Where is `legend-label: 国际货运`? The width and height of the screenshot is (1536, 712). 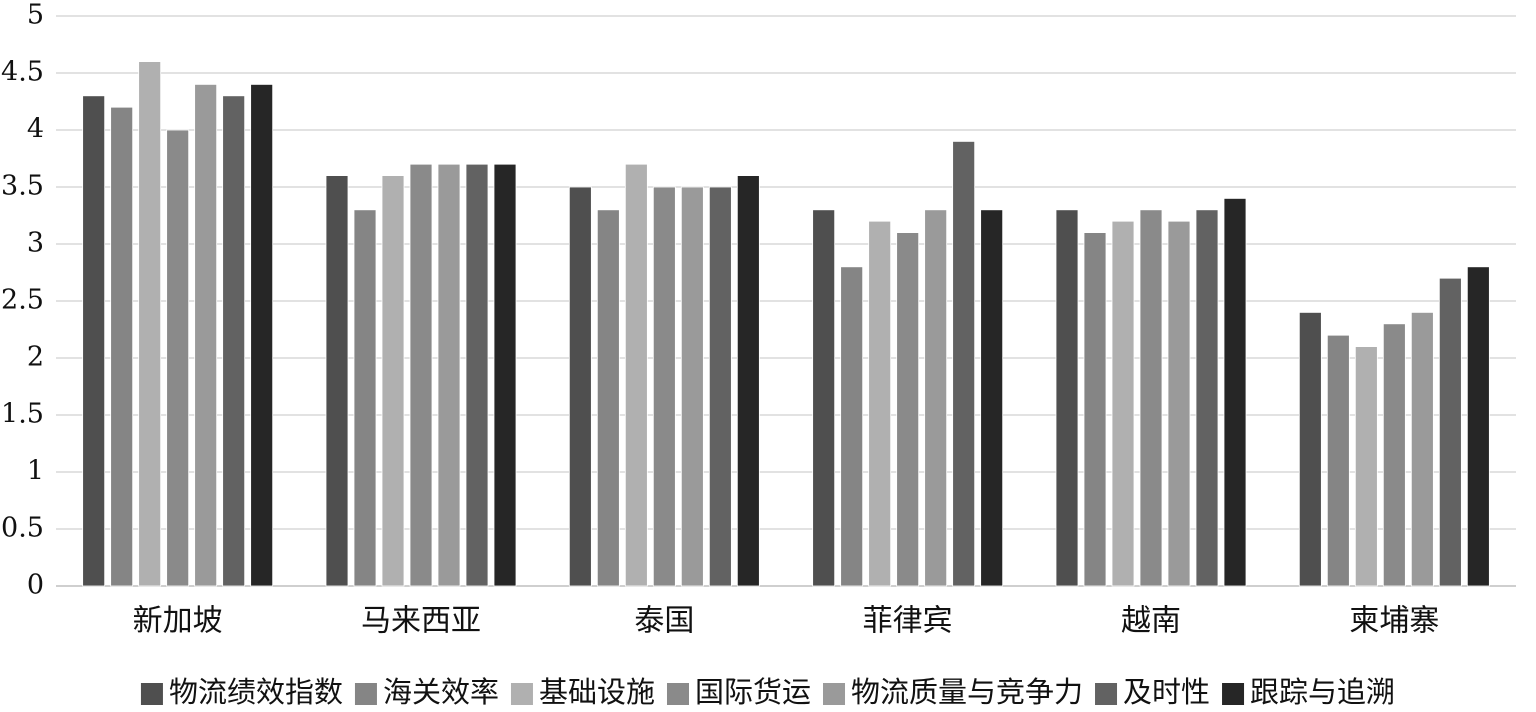
legend-label: 国际货运 is located at coordinates (753, 692).